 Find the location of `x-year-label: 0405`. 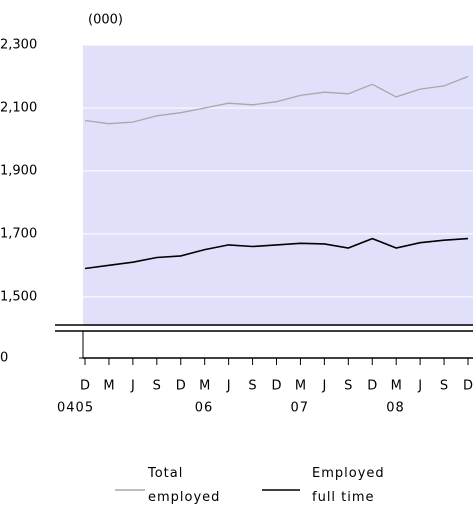

x-year-label: 0405 is located at coordinates (75, 408).